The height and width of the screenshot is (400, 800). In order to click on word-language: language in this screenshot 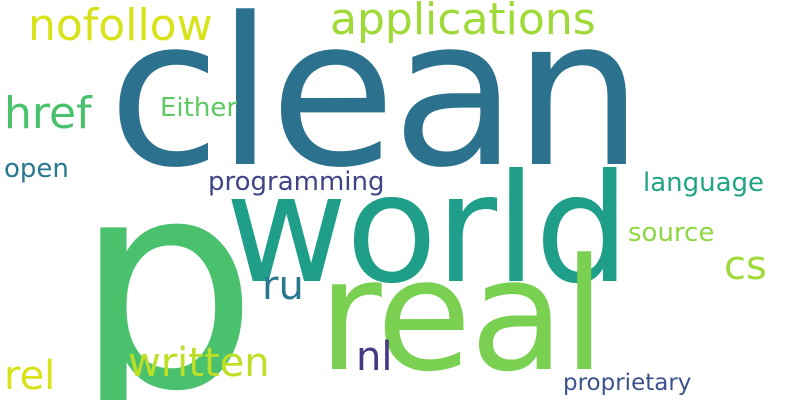, I will do `click(704, 183)`.